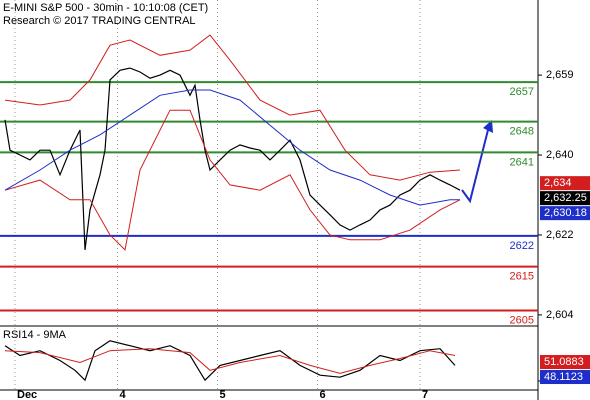 The image size is (590, 400). I want to click on chart-subtitle: Research © 2017 TRADING CENTRAL, so click(99, 21).